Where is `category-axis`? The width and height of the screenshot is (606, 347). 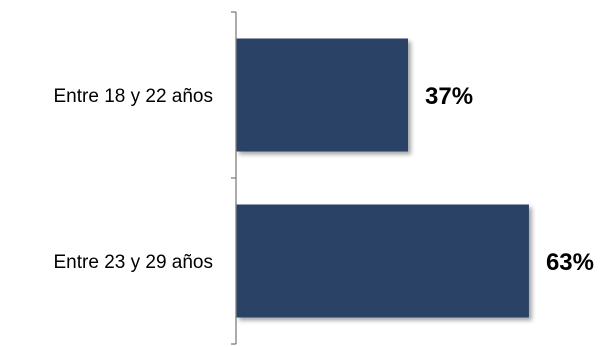 category-axis is located at coordinates (234, 178).